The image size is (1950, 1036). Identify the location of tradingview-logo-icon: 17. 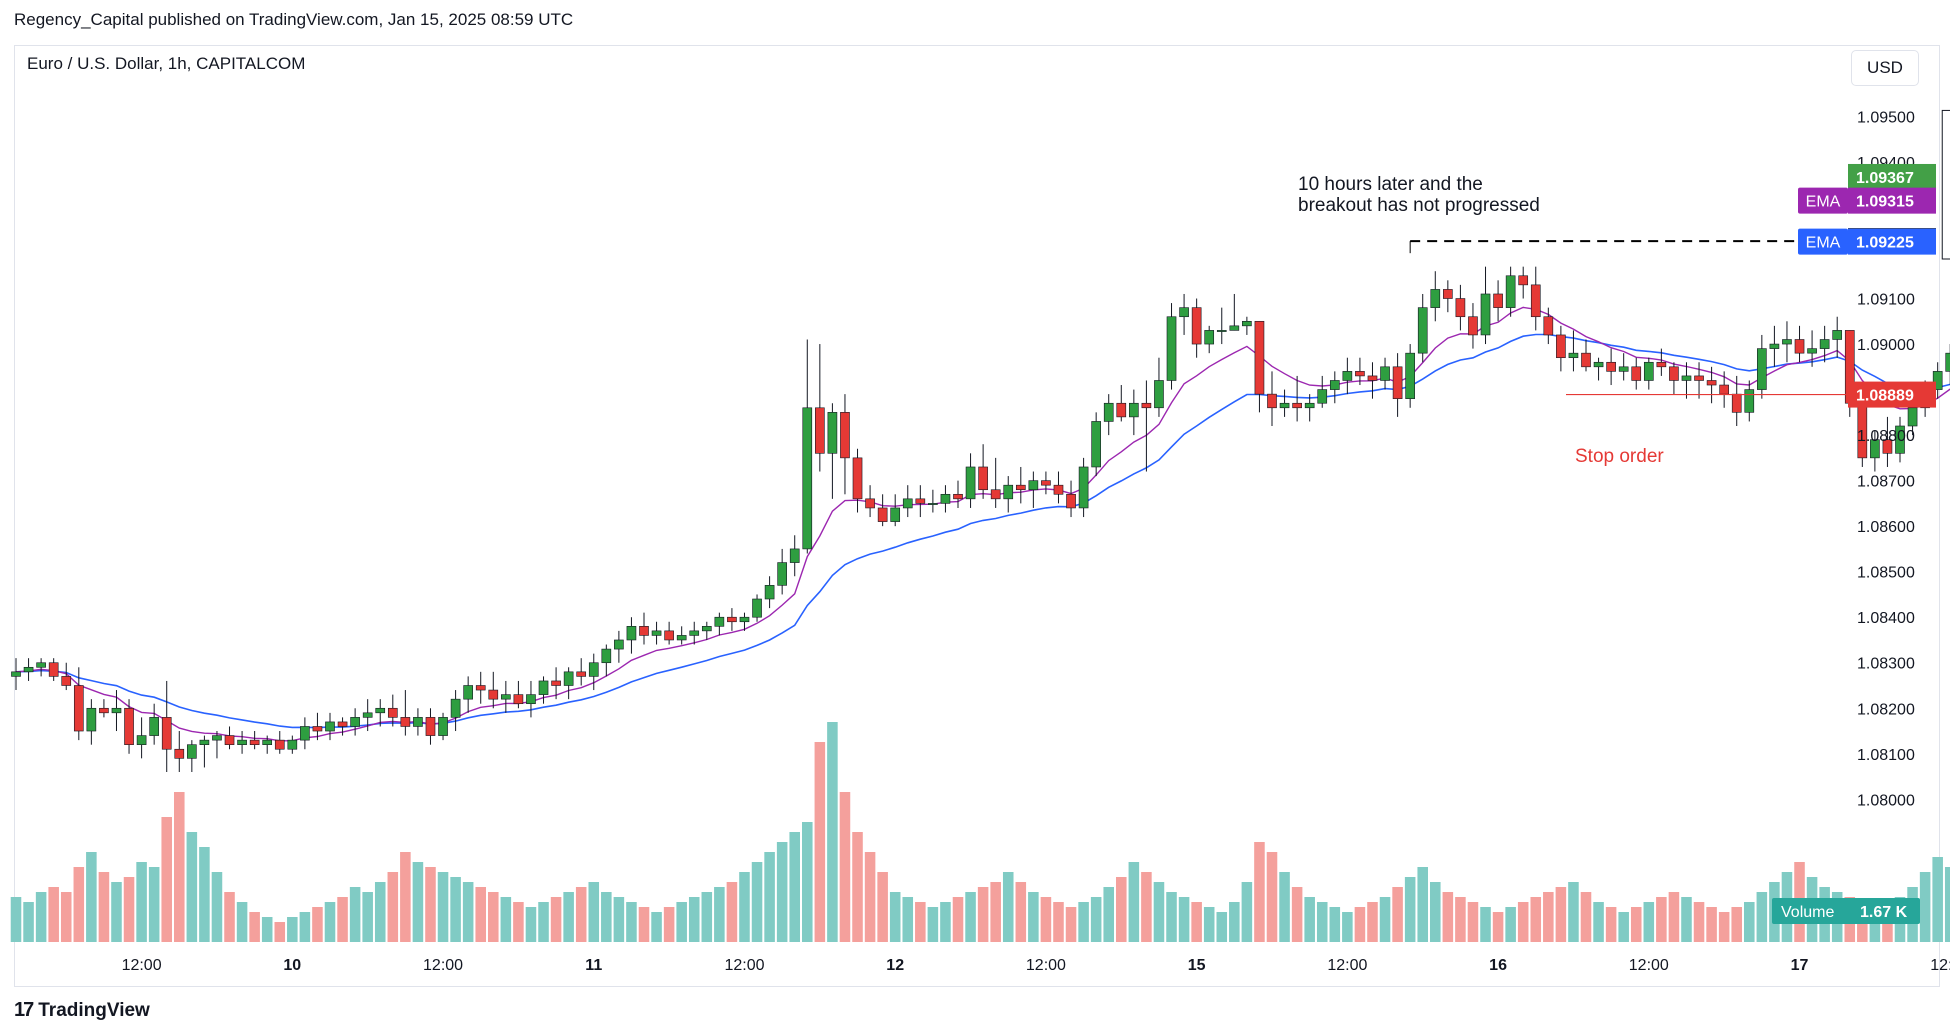
(24, 1010).